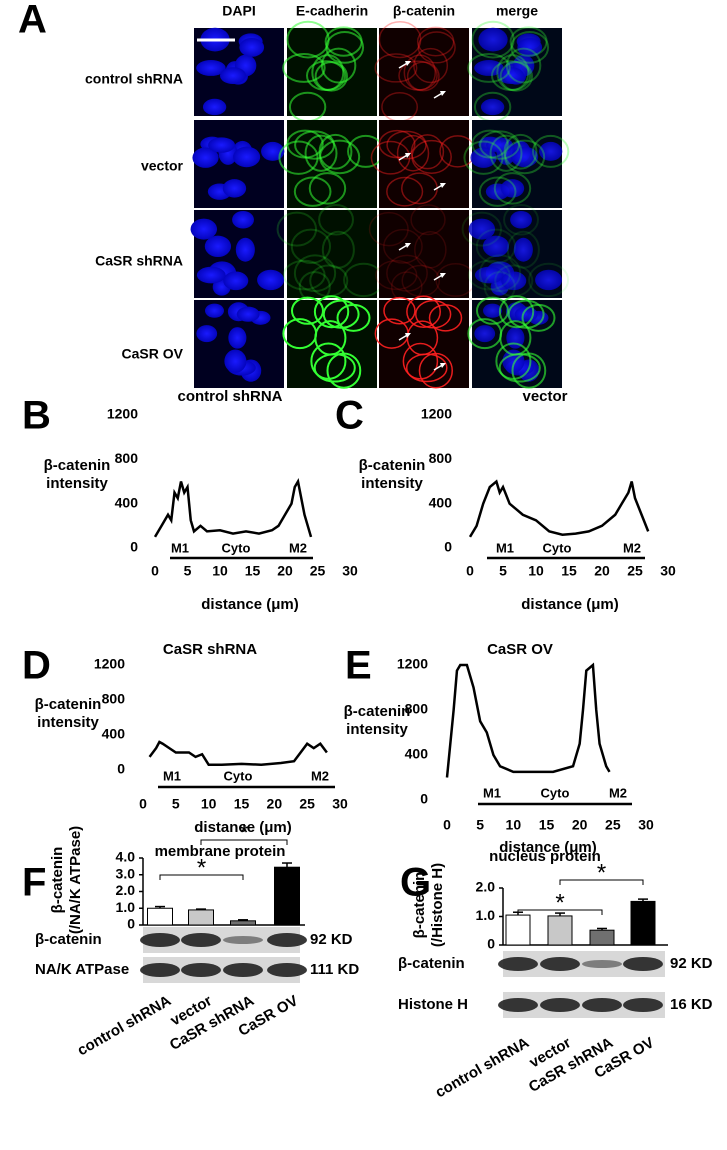 This screenshot has width=727, height=1150. What do you see at coordinates (691, 1004) in the screenshot?
I see `blot-size: 16 KD` at bounding box center [691, 1004].